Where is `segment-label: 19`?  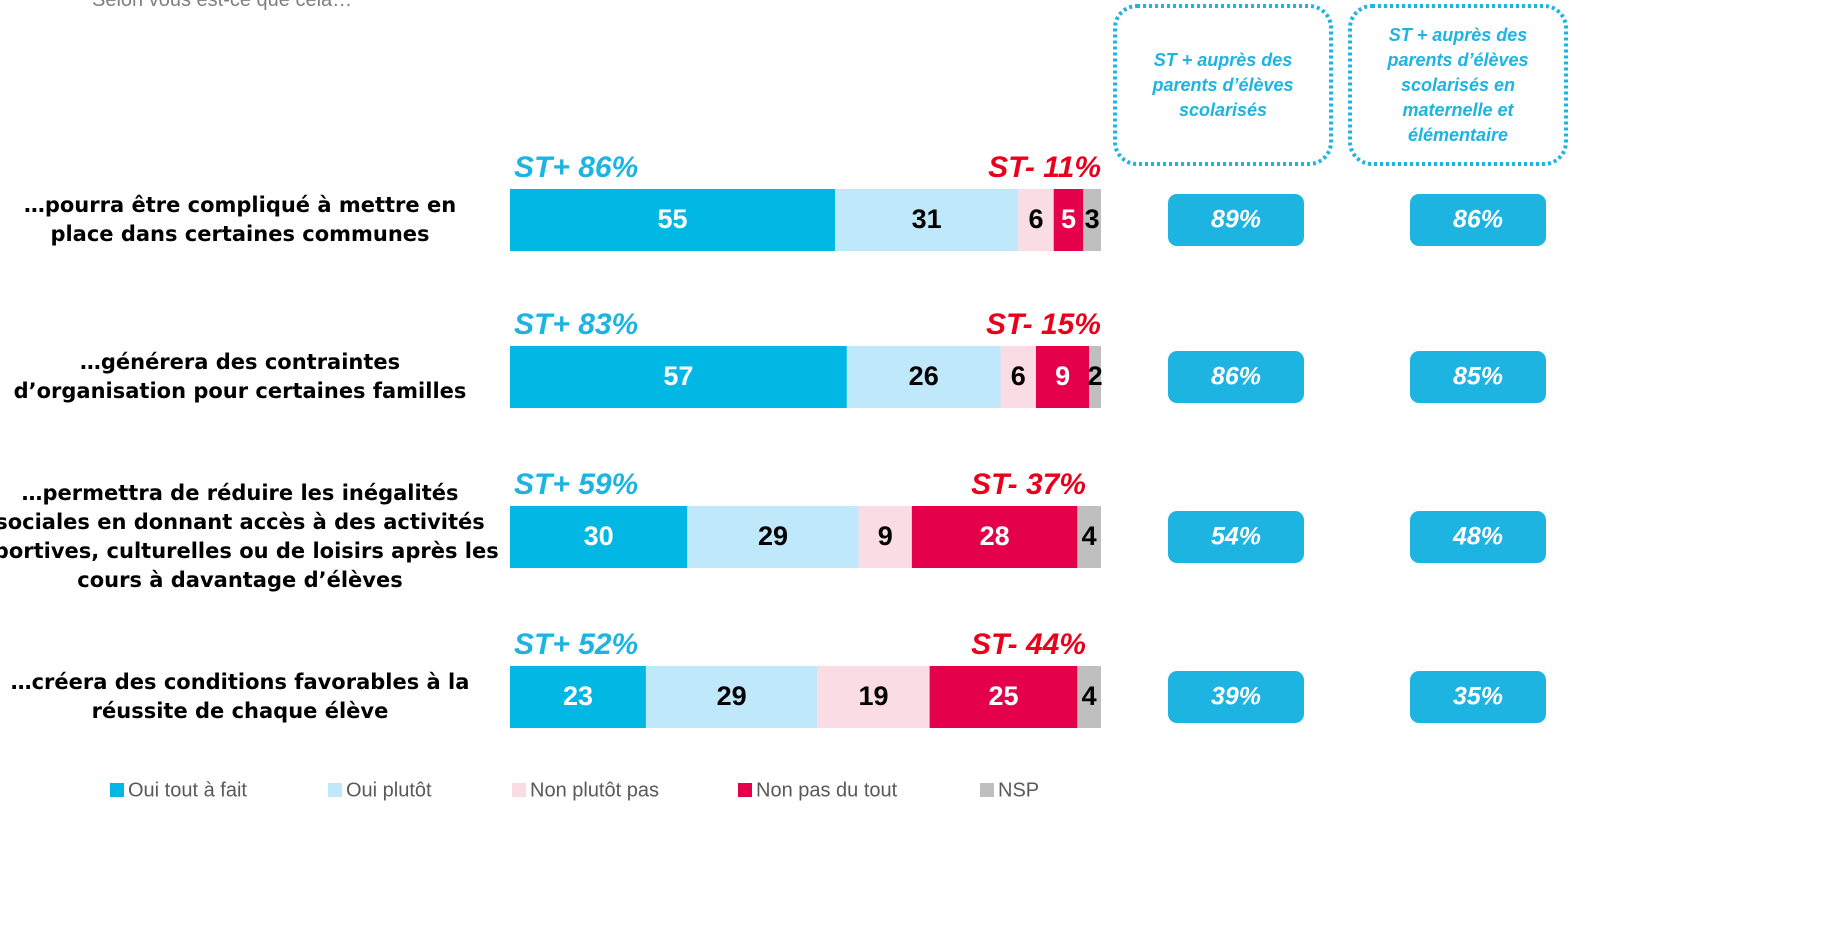
segment-label: 19 is located at coordinates (873, 696).